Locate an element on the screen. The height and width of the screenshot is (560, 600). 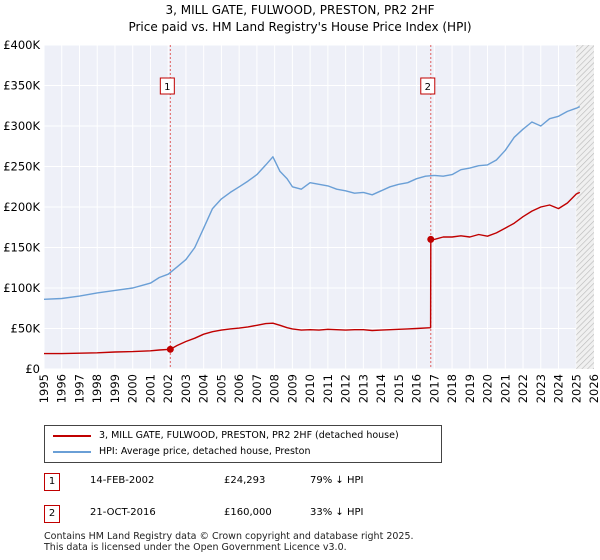
x-tick-label: 2014 is located at coordinates (381, 388).